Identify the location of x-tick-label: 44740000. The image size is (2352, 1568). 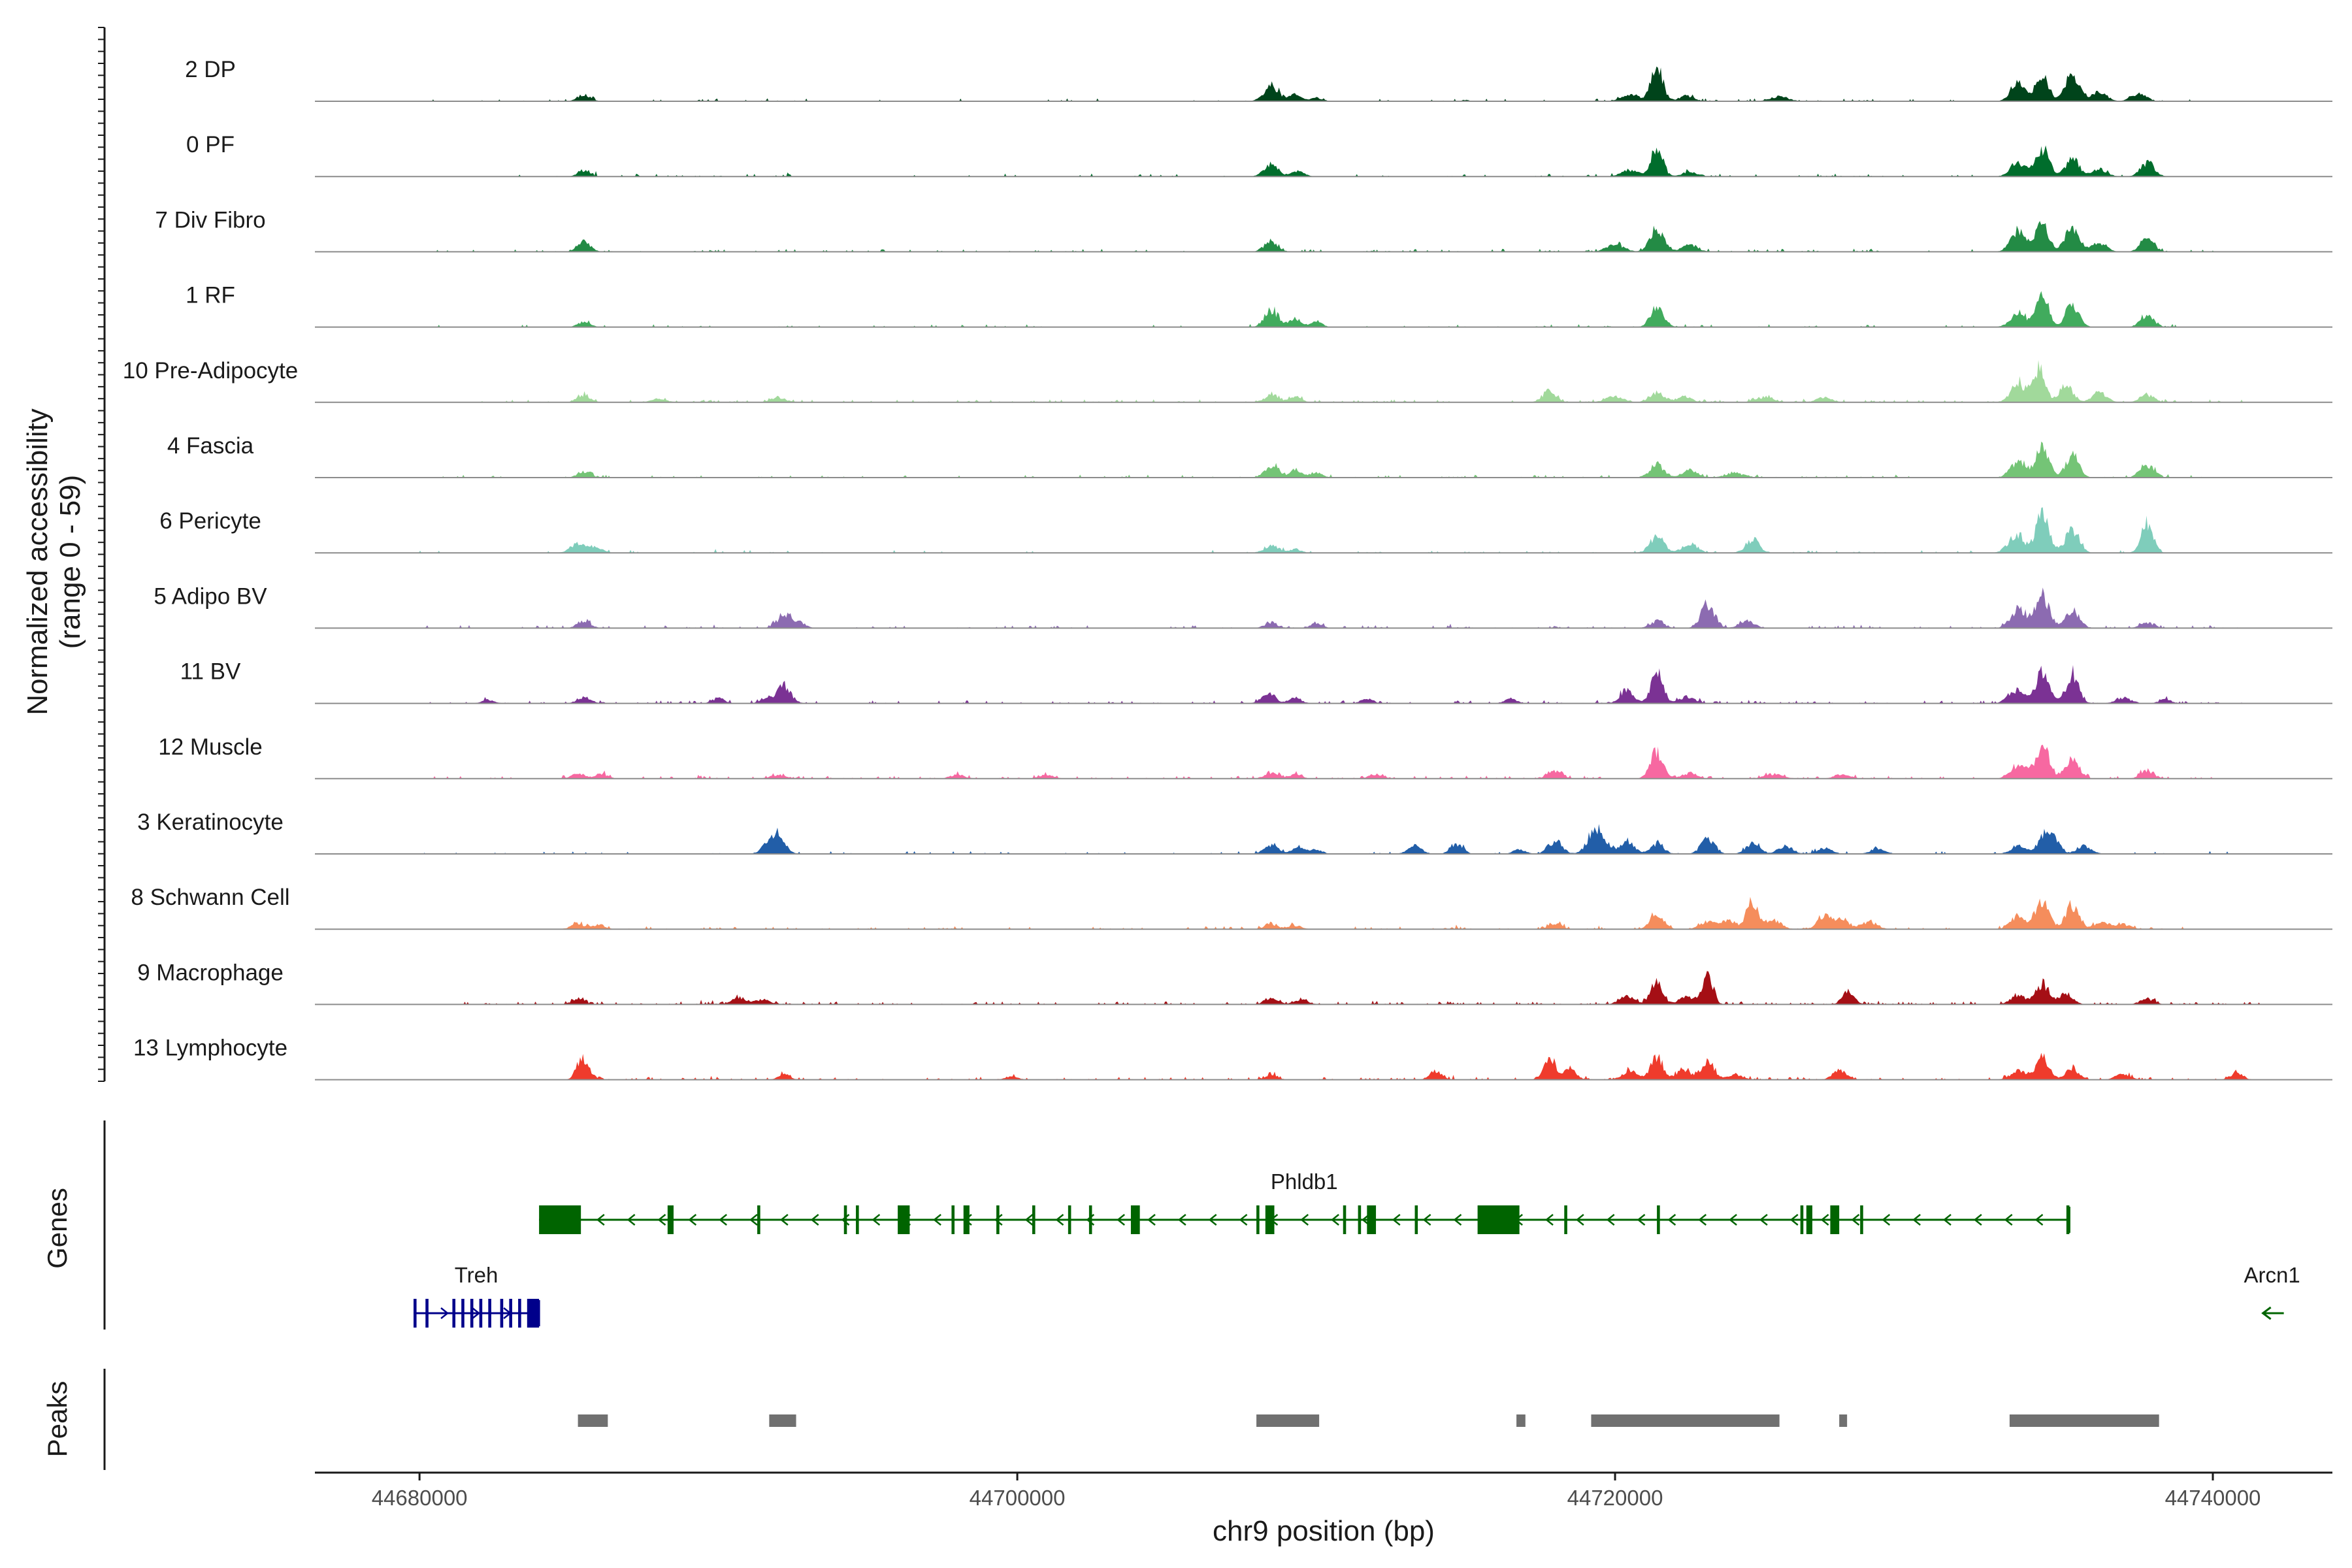
(2213, 1498).